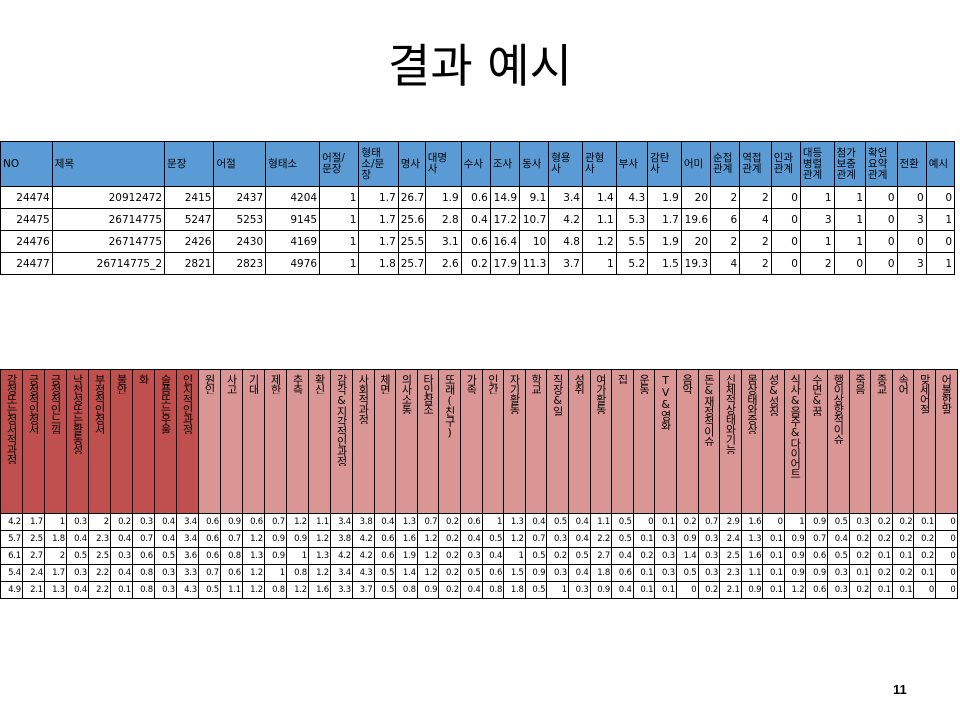 The height and width of the screenshot is (720, 960). I want to click on column-header: 식사&음주&다이어트, so click(795, 441).